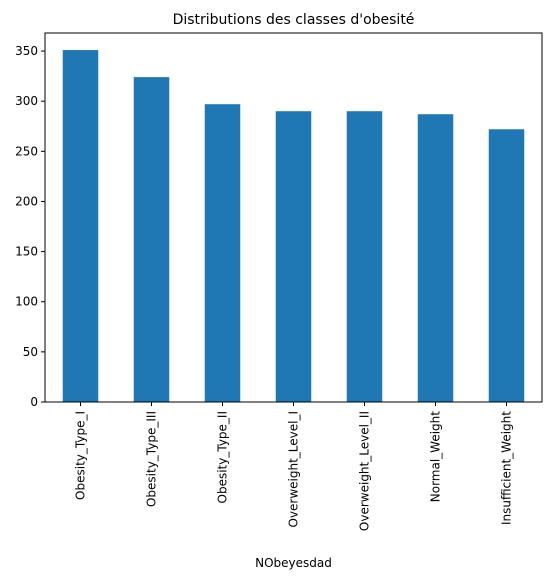 The width and height of the screenshot is (552, 580). I want to click on chart-title: Distributions des classes d'obesité, so click(294, 20).